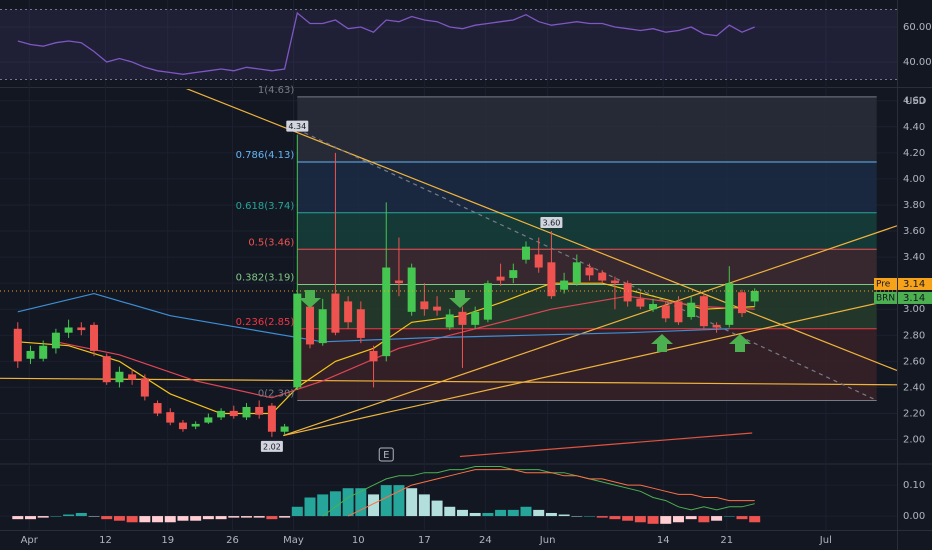  Describe the element at coordinates (271, 242) in the screenshot. I see `fib-label: 0.5(3.46)` at that location.